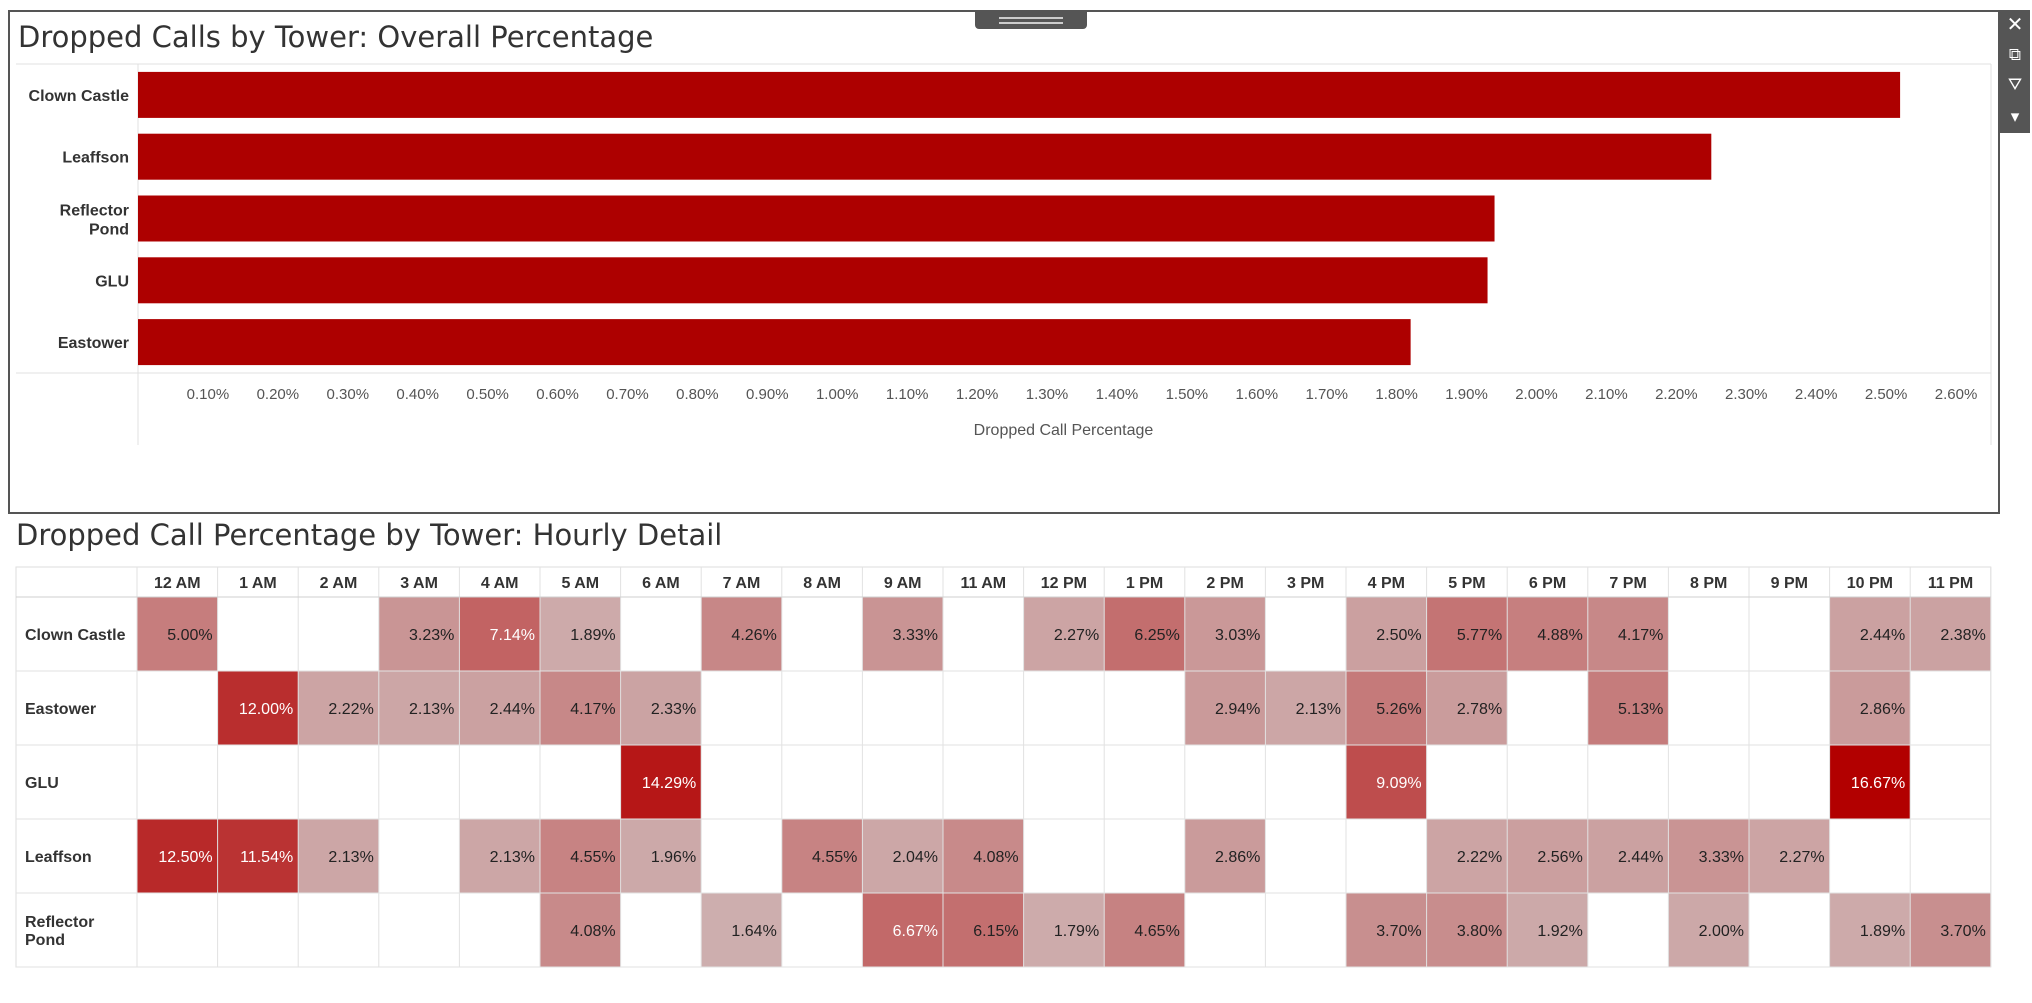 The image size is (2032, 1003). Describe the element at coordinates (1031, 20) in the screenshot. I see `resize-drag-handle` at that location.